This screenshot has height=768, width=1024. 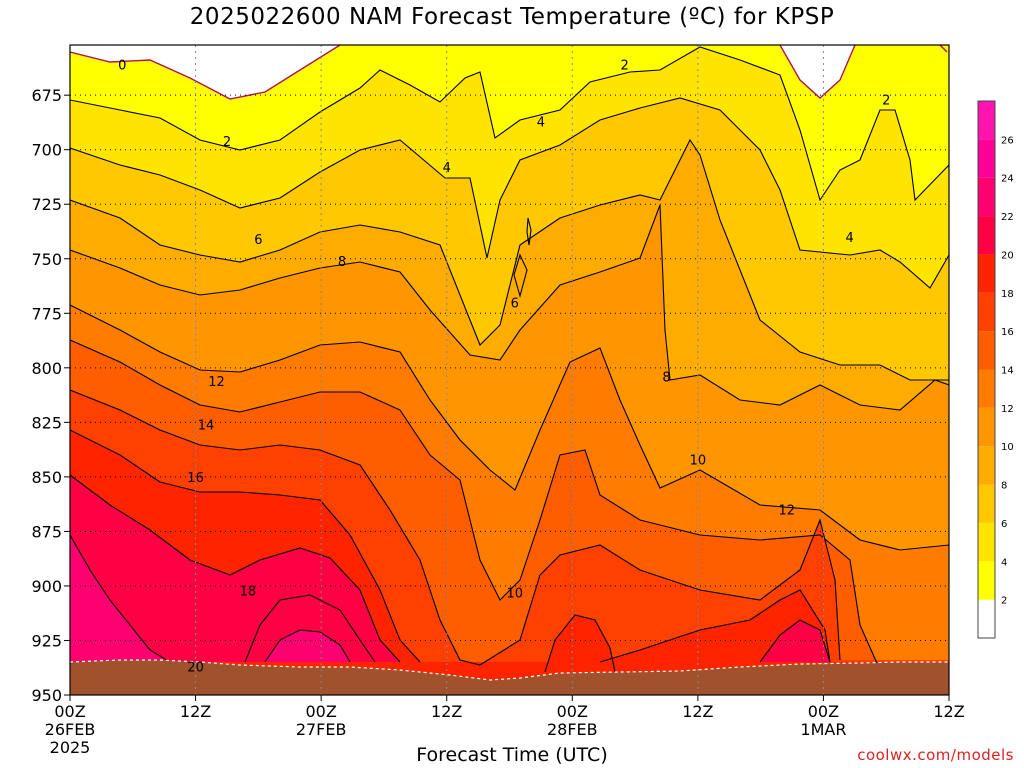 What do you see at coordinates (122, 66) in the screenshot?
I see `contour-label: 0` at bounding box center [122, 66].